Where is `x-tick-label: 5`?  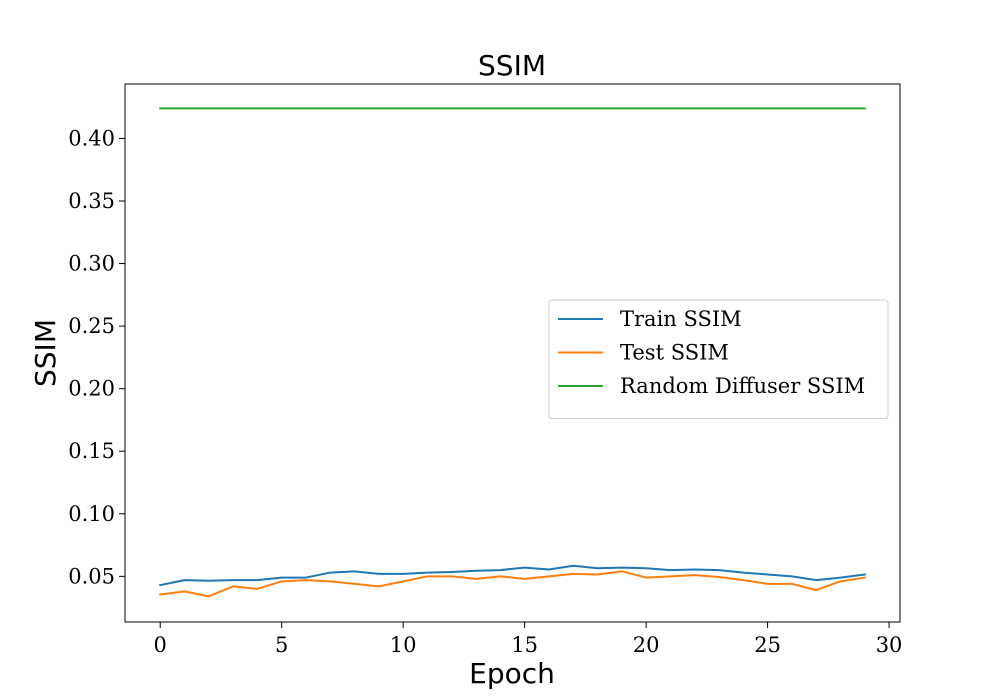
x-tick-label: 5 is located at coordinates (281, 645).